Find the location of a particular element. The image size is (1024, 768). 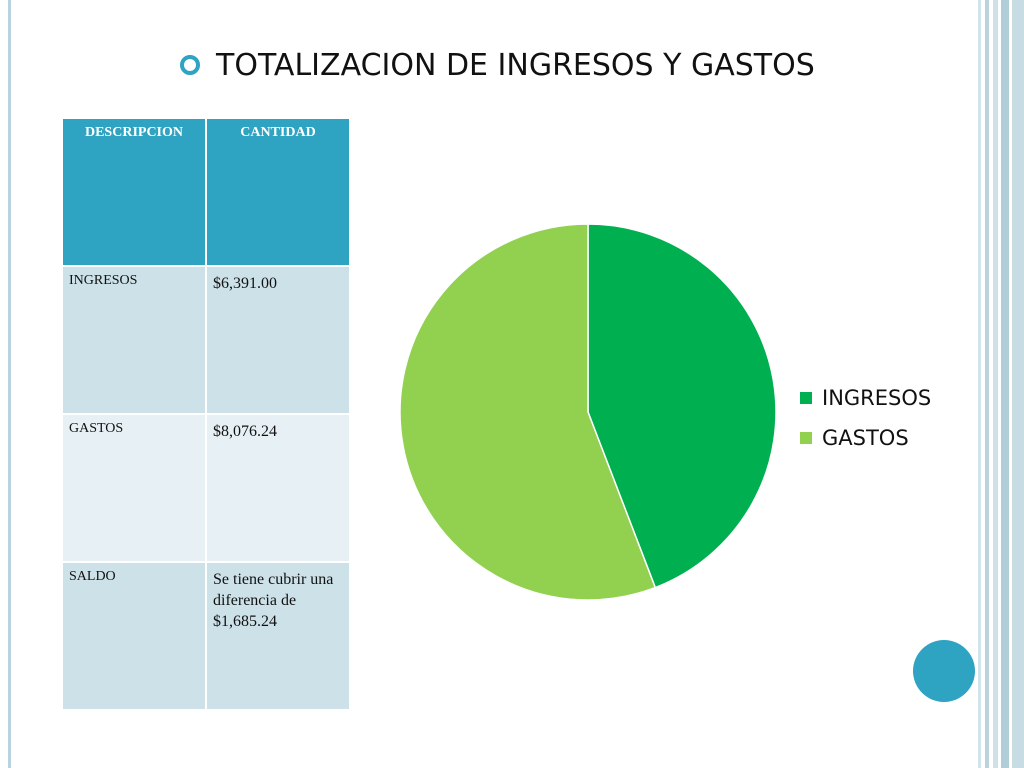

table-row: INGRESOS $6,391.00 is located at coordinates (206, 340).